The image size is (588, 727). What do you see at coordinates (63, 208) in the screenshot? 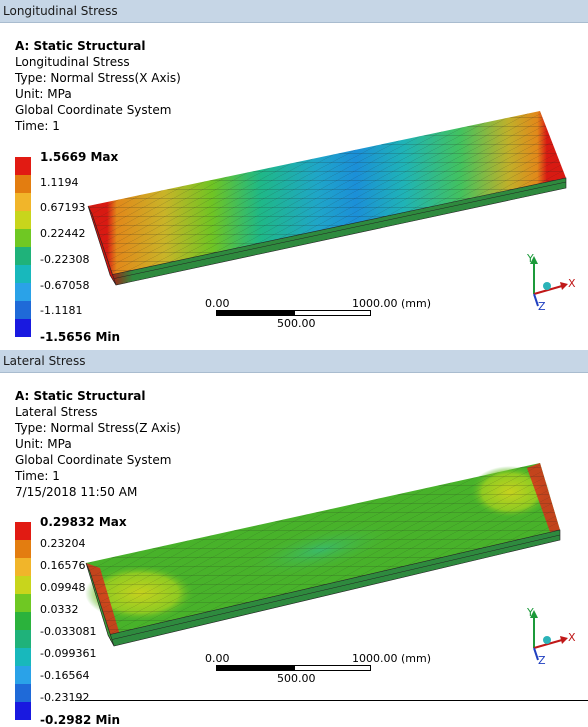
I see `legend-value-label: 0.67193` at bounding box center [63, 208].